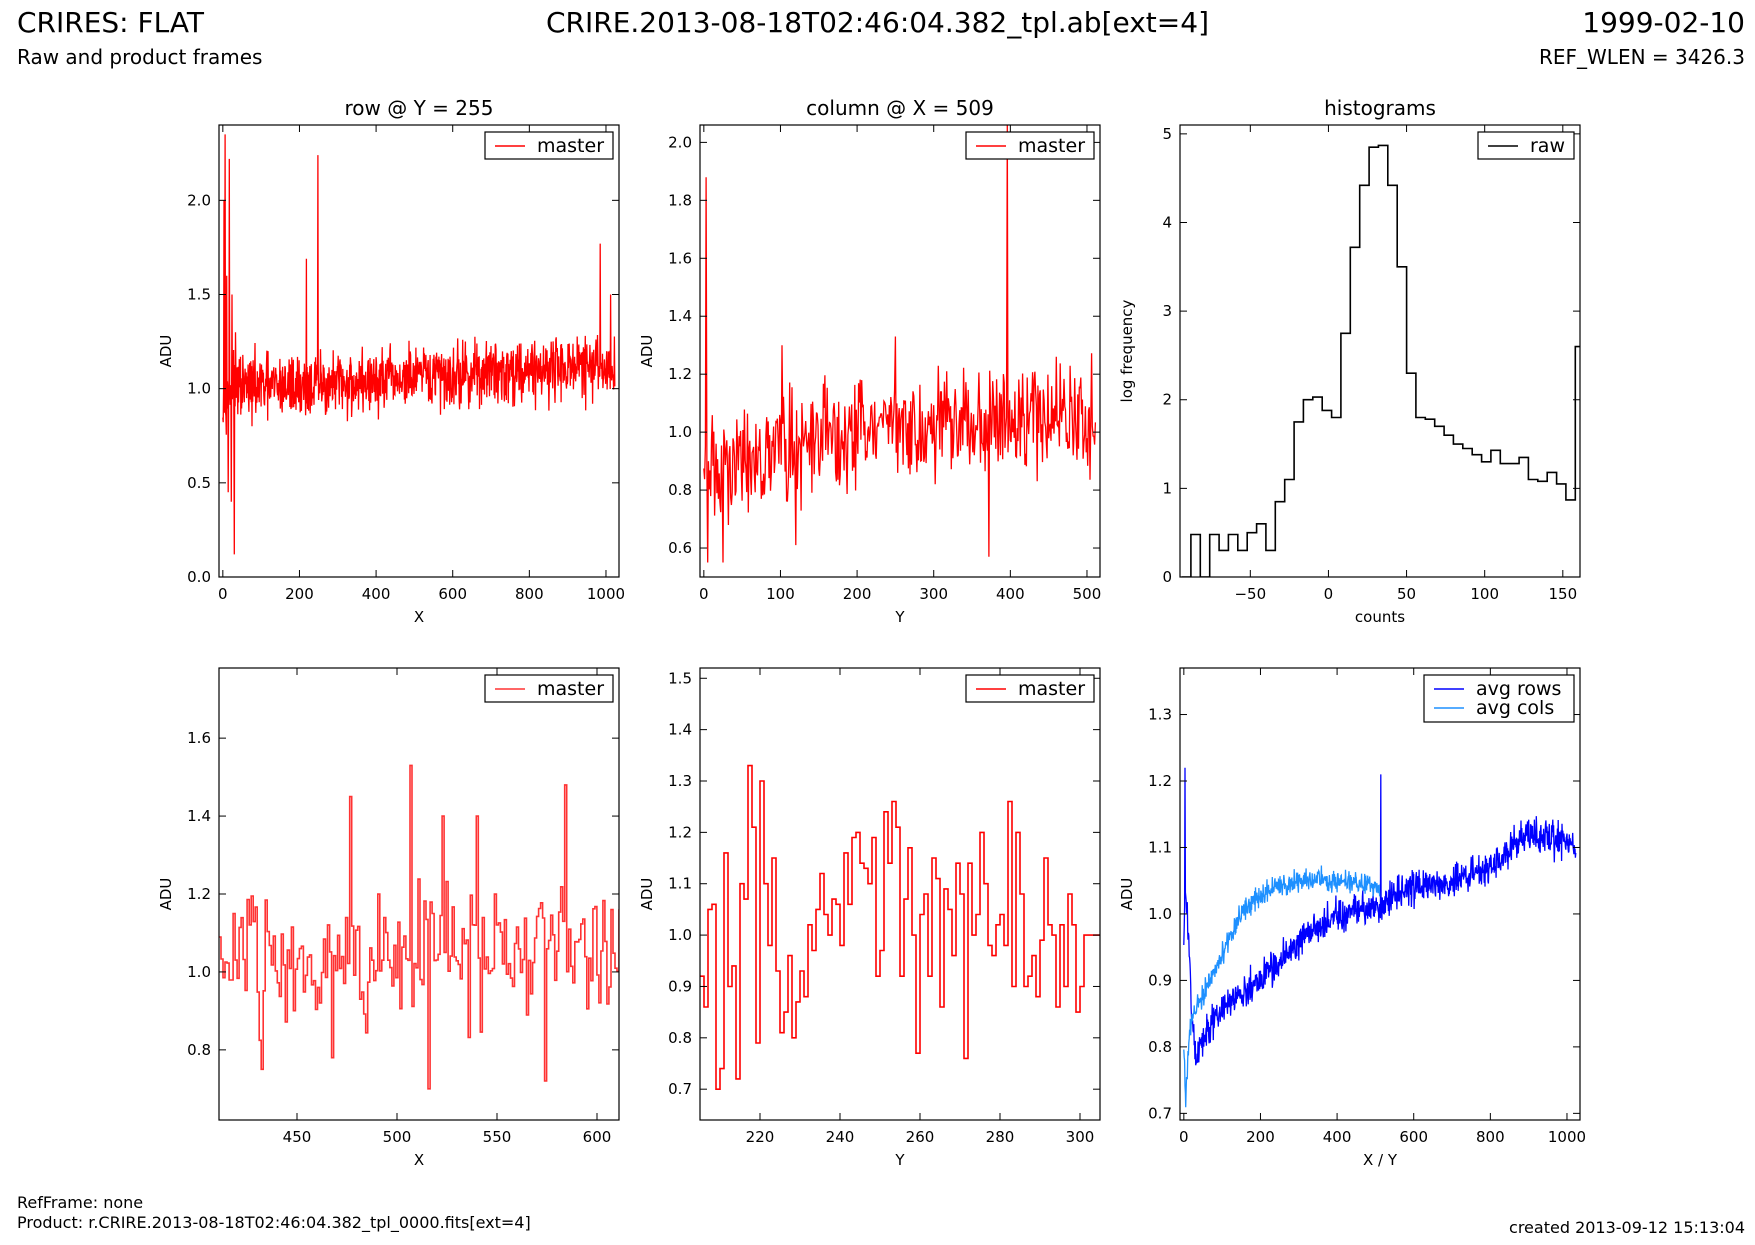  I want to click on x-tick-label: 300, so click(933, 594).